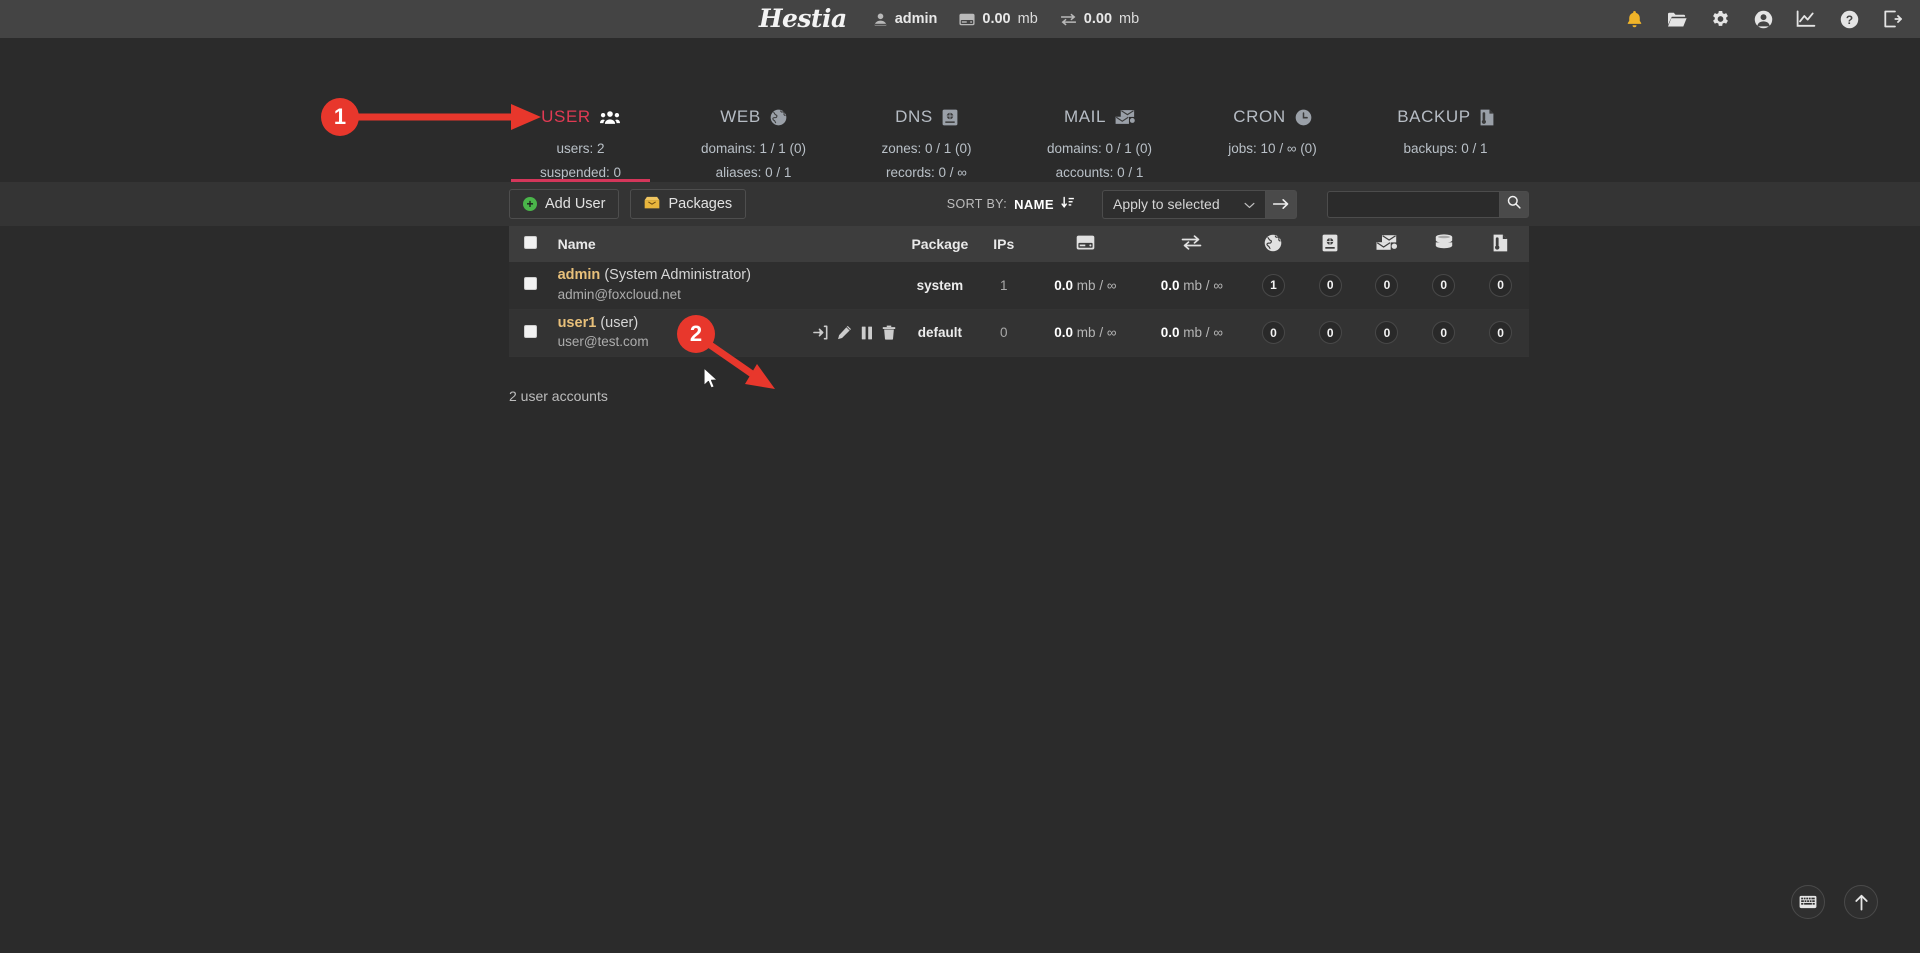  I want to click on topbar-current-user: admin, so click(905, 19).